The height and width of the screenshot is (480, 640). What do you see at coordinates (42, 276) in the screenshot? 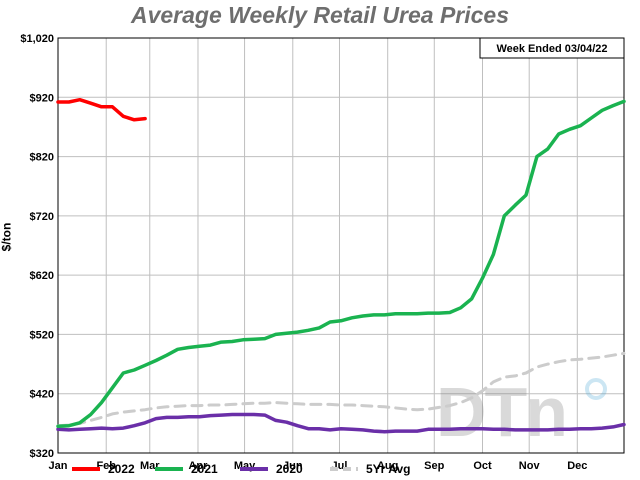
I see `y-tick-label: $620` at bounding box center [42, 276].